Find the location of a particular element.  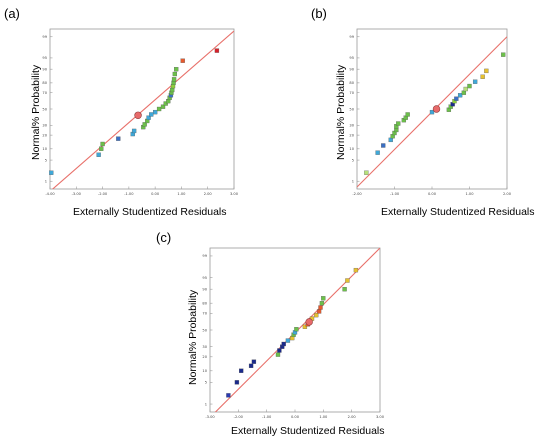

x-tick-label: -2.00 is located at coordinates (357, 194).